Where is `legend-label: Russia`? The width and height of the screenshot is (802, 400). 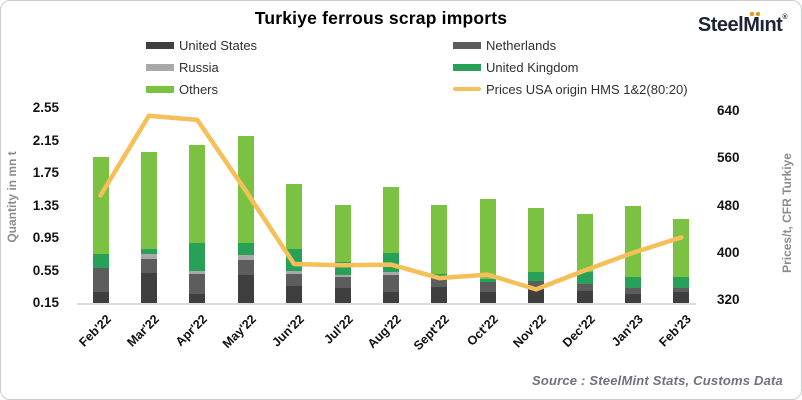
legend-label: Russia is located at coordinates (199, 67).